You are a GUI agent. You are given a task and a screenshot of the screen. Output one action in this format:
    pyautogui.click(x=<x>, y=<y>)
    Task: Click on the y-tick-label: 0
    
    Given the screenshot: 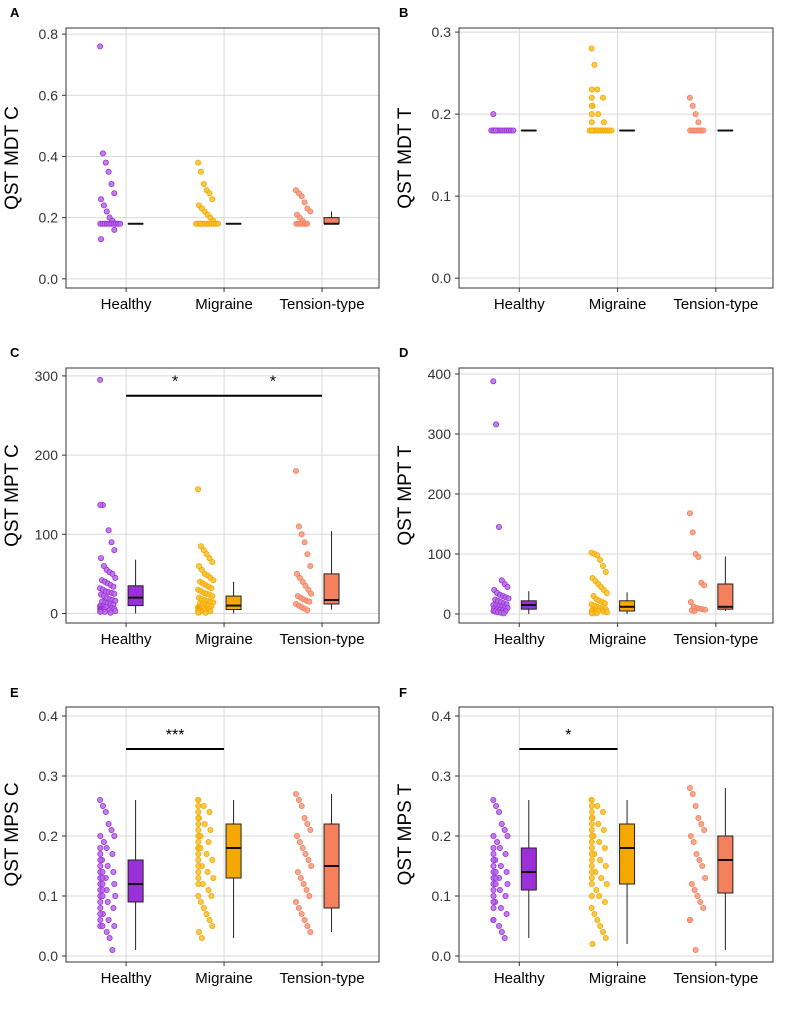 What is the action you would take?
    pyautogui.click(x=54, y=613)
    